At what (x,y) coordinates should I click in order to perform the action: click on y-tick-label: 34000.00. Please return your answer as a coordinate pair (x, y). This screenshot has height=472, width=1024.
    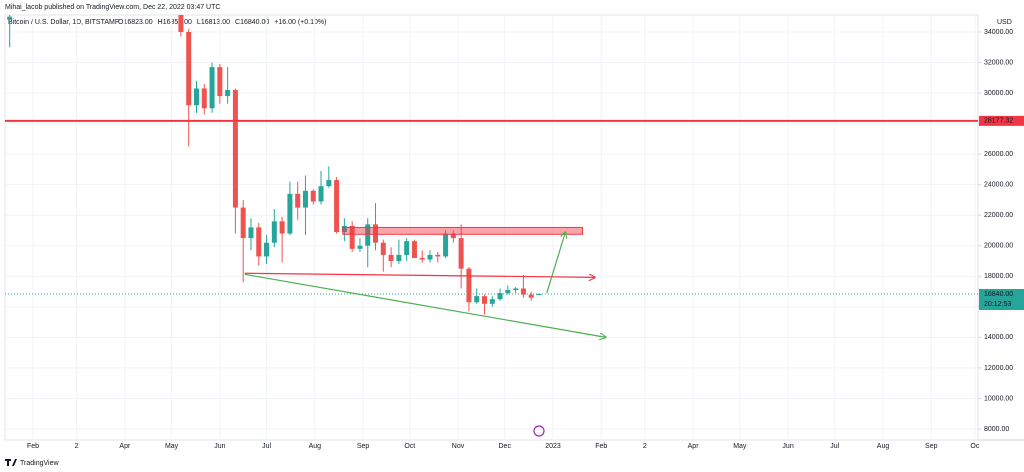
    Looking at the image, I should click on (998, 32).